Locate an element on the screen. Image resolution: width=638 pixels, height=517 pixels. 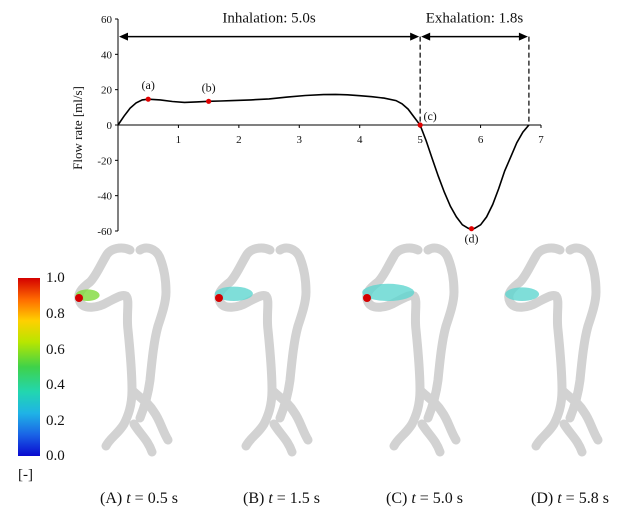
airway-model-c is located at coordinates (423, 360).